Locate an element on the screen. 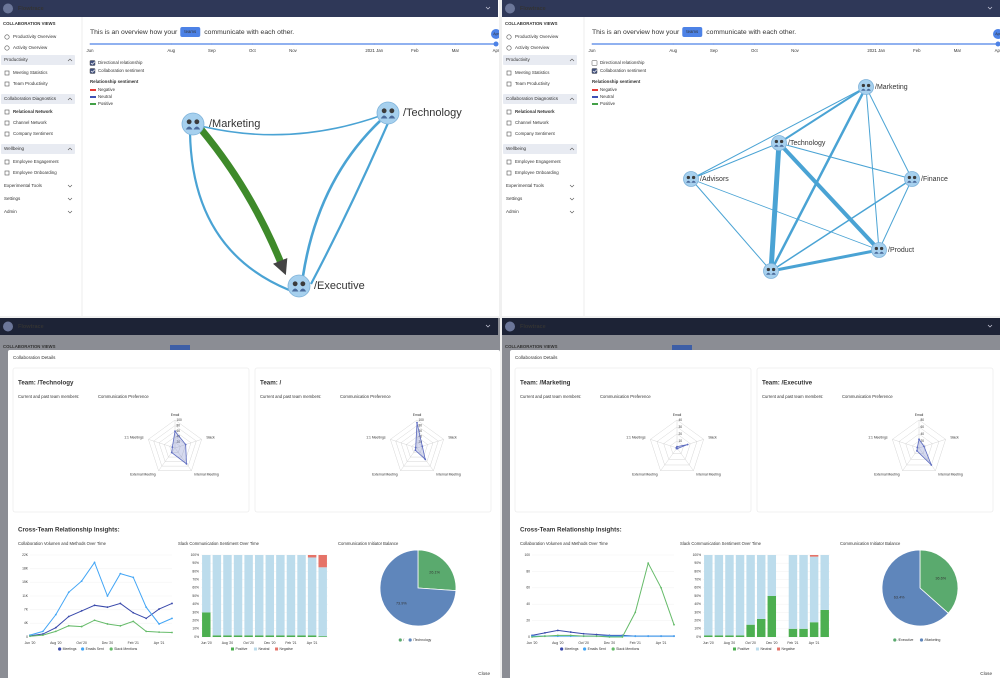 This screenshot has width=1000, height=678. preference-label: Communication Preference is located at coordinates (625, 396).